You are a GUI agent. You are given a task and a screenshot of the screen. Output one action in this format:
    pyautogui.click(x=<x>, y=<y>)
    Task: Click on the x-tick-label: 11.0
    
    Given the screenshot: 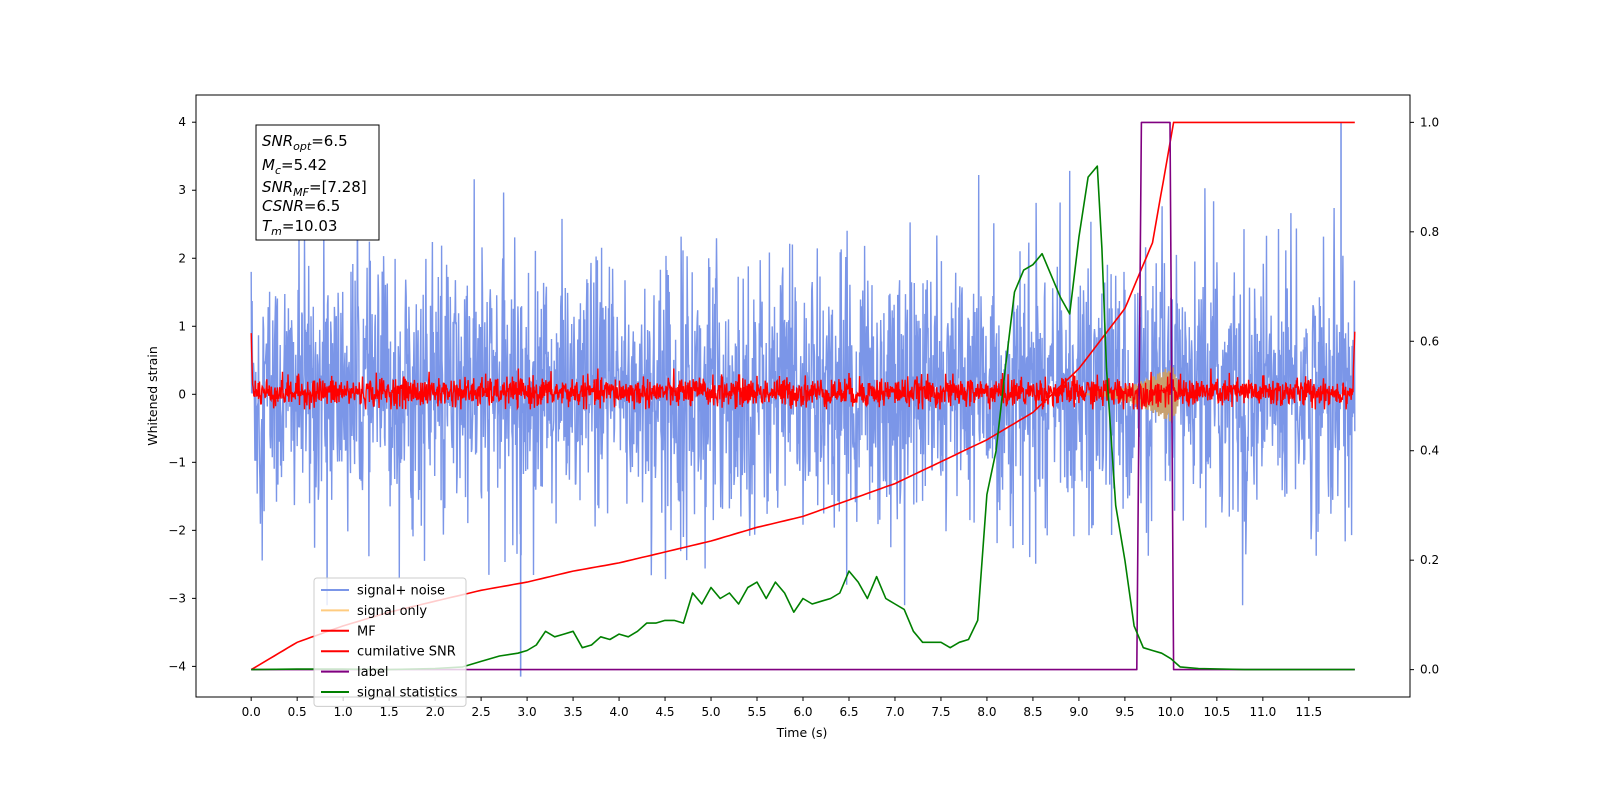 What is the action you would take?
    pyautogui.click(x=1262, y=712)
    